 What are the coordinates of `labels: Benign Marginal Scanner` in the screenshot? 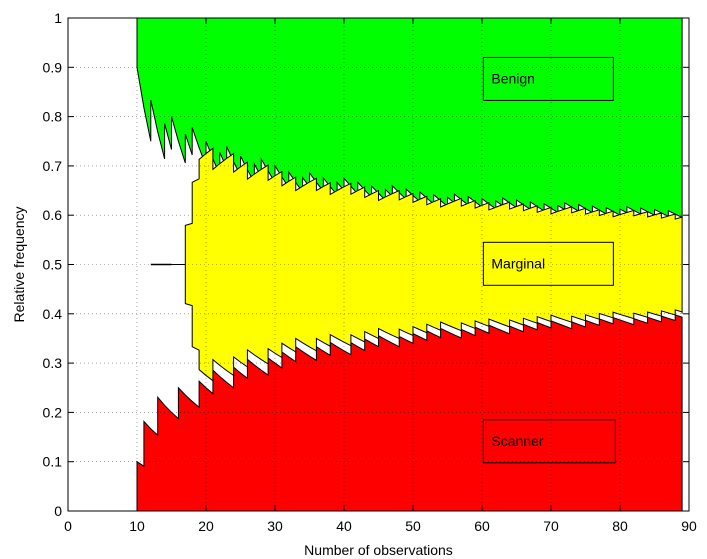 It's located at (549, 260).